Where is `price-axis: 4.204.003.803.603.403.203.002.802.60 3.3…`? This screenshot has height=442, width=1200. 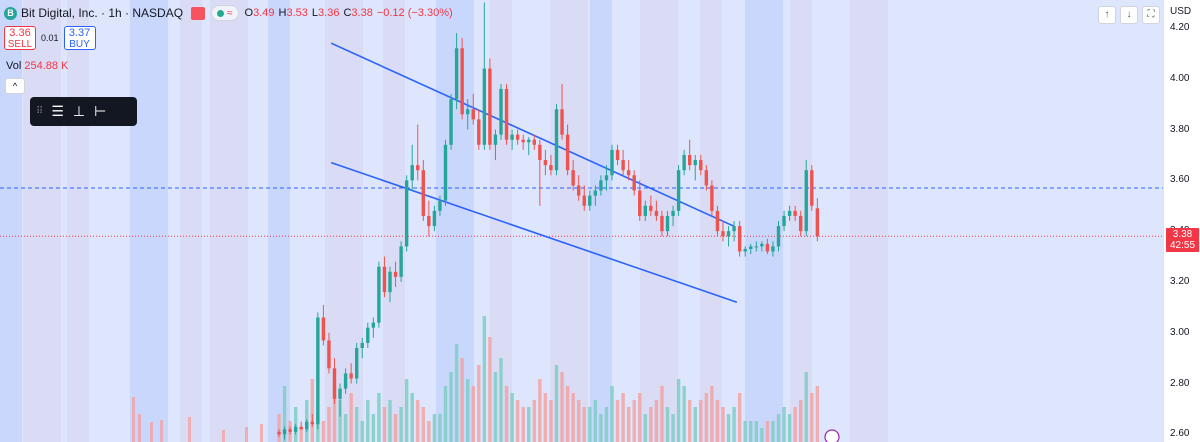 price-axis: 4.204.003.803.603.403.203.002.802.60 3.3… is located at coordinates (1181, 221).